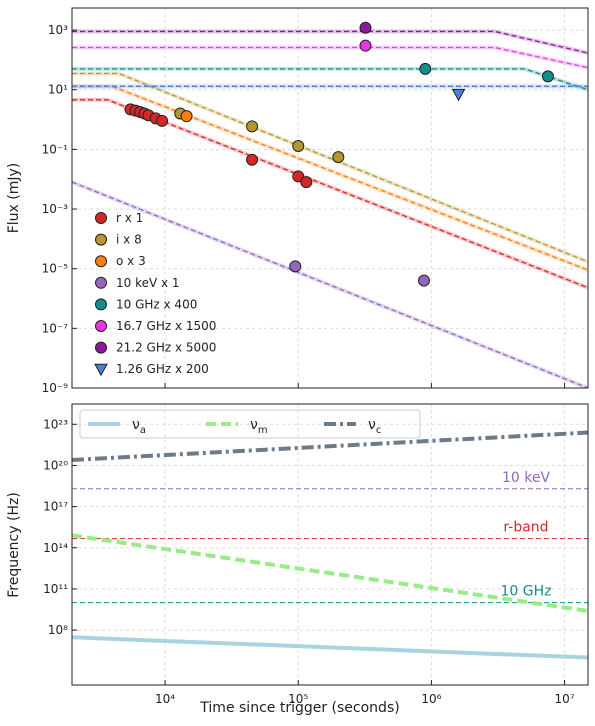 The height and width of the screenshot is (726, 595). Describe the element at coordinates (55, 328) in the screenshot. I see `y-tick-label: 10⁻⁷` at that location.